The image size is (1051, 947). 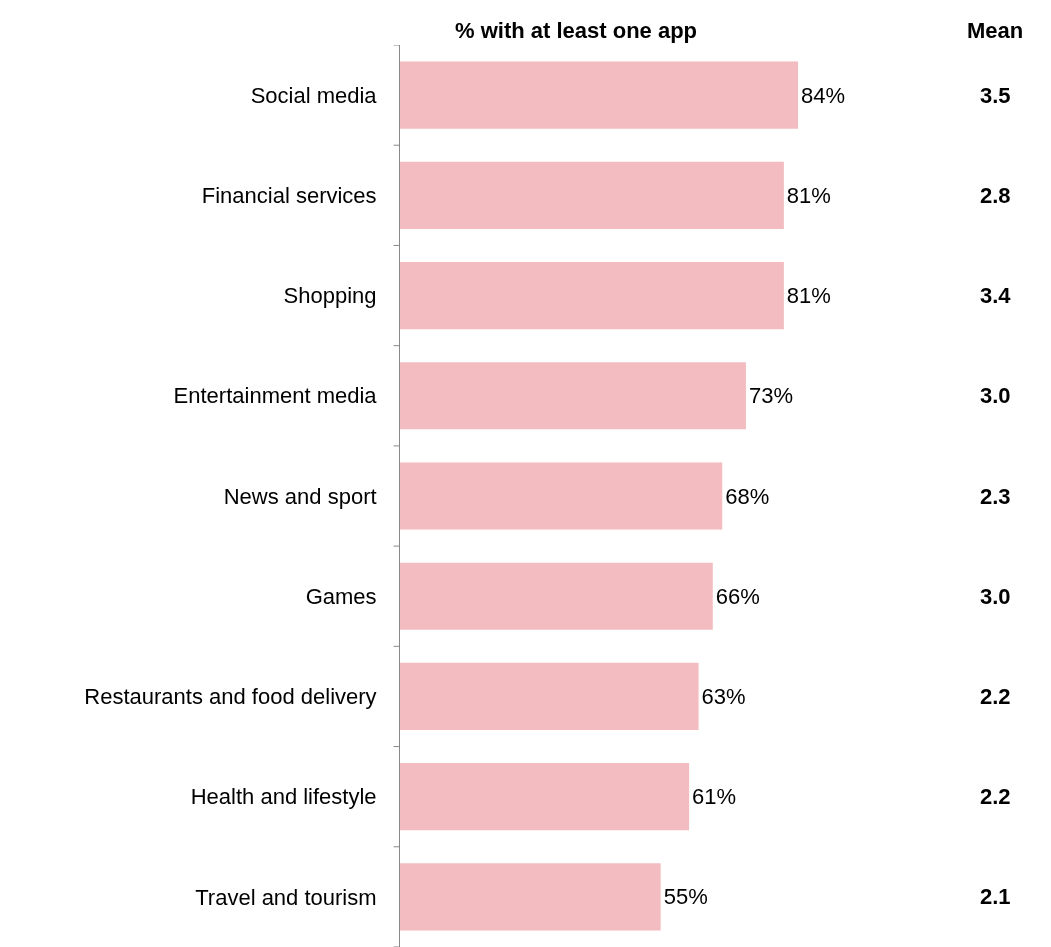 What do you see at coordinates (995, 95) in the screenshot?
I see `text: 3.5` at bounding box center [995, 95].